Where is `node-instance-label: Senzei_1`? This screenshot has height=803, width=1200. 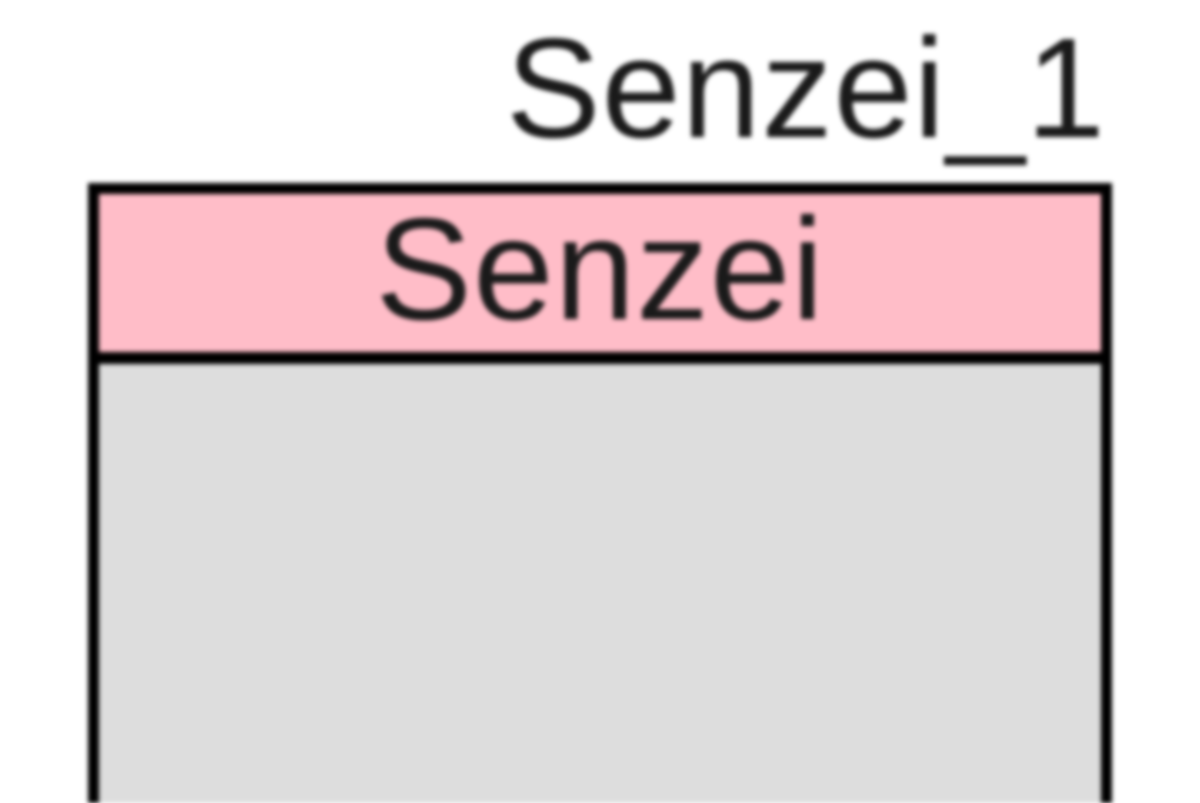 node-instance-label: Senzei_1 is located at coordinates (806, 89).